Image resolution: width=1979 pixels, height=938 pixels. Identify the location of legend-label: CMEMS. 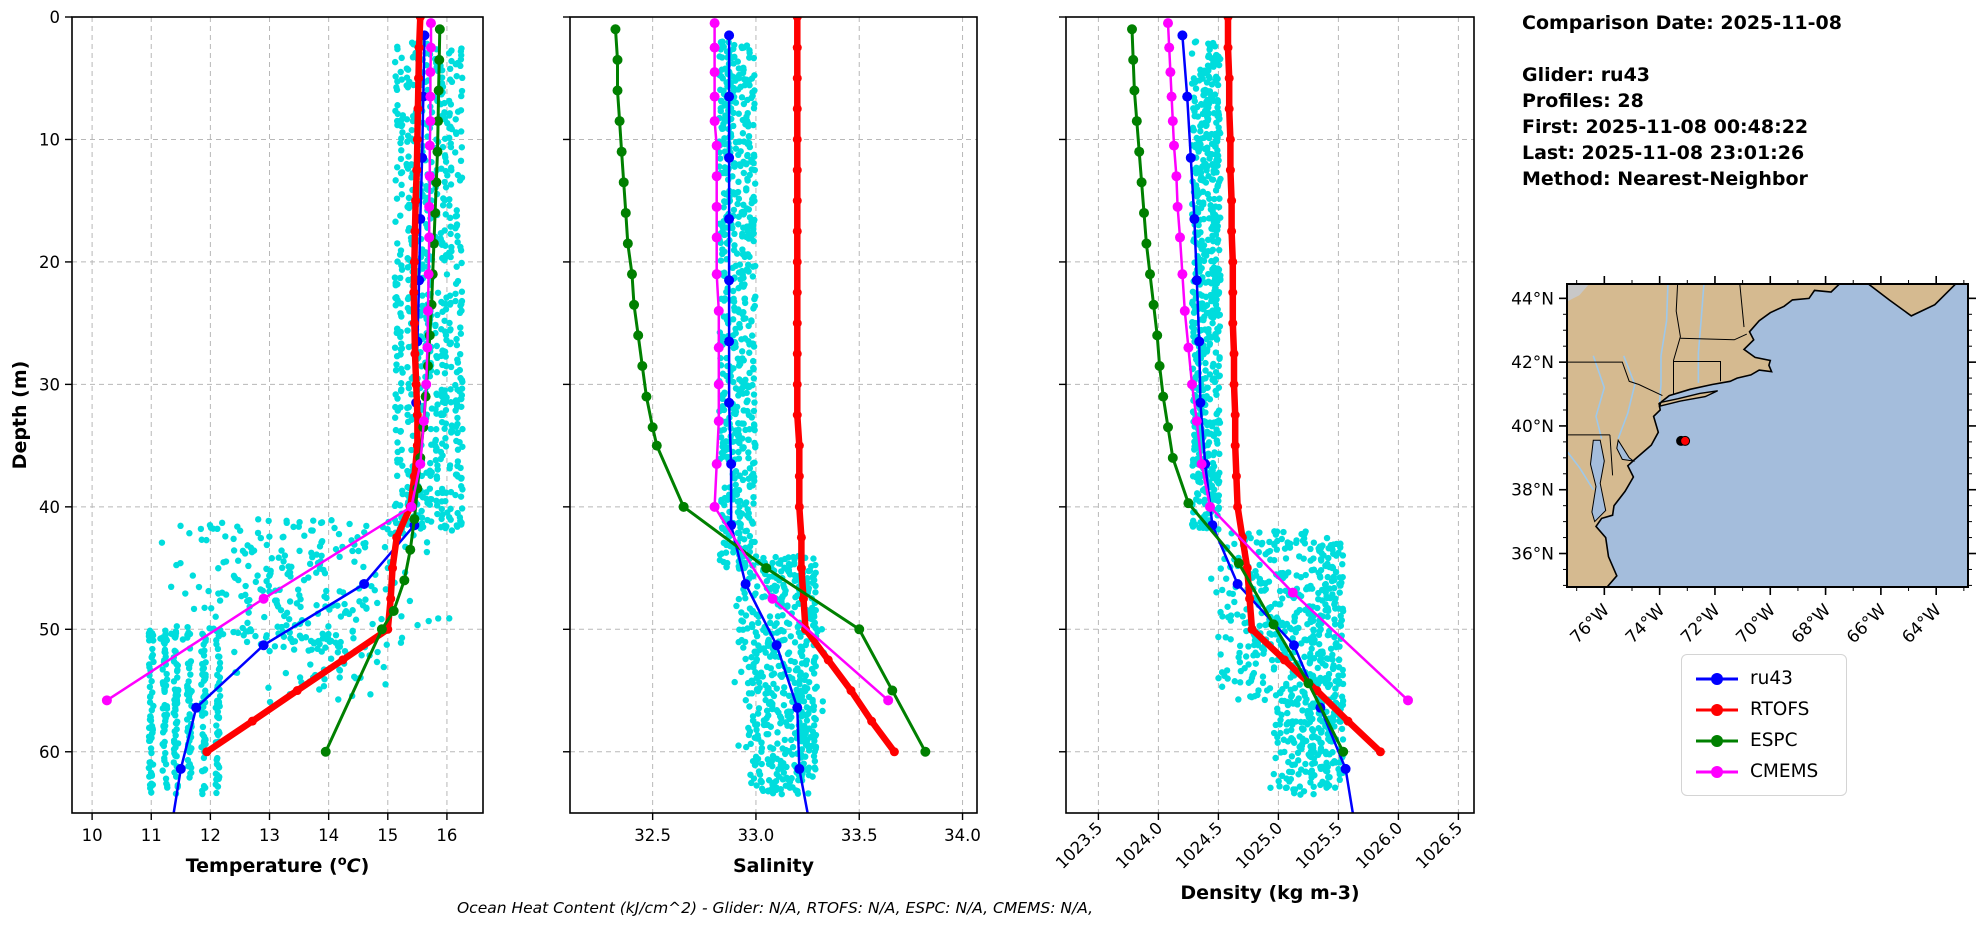
(1784, 771).